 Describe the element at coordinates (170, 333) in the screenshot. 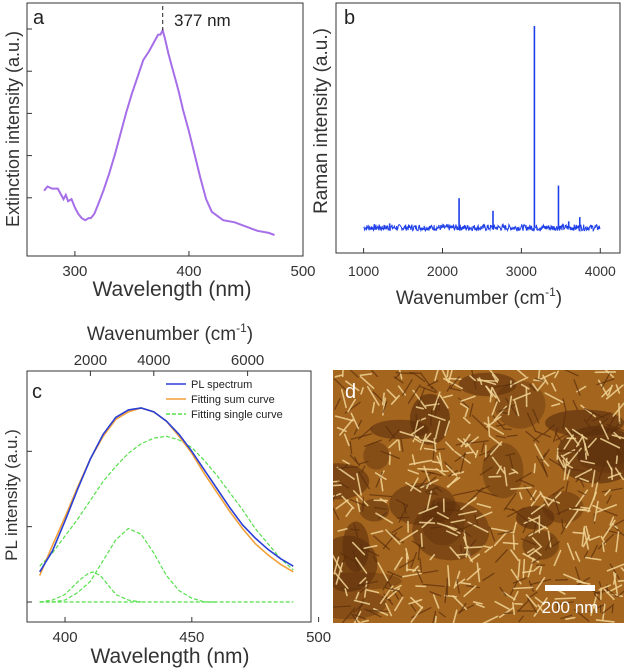

I see `chart-c-top-xlabel: Wavenumber (cm-1)` at that location.